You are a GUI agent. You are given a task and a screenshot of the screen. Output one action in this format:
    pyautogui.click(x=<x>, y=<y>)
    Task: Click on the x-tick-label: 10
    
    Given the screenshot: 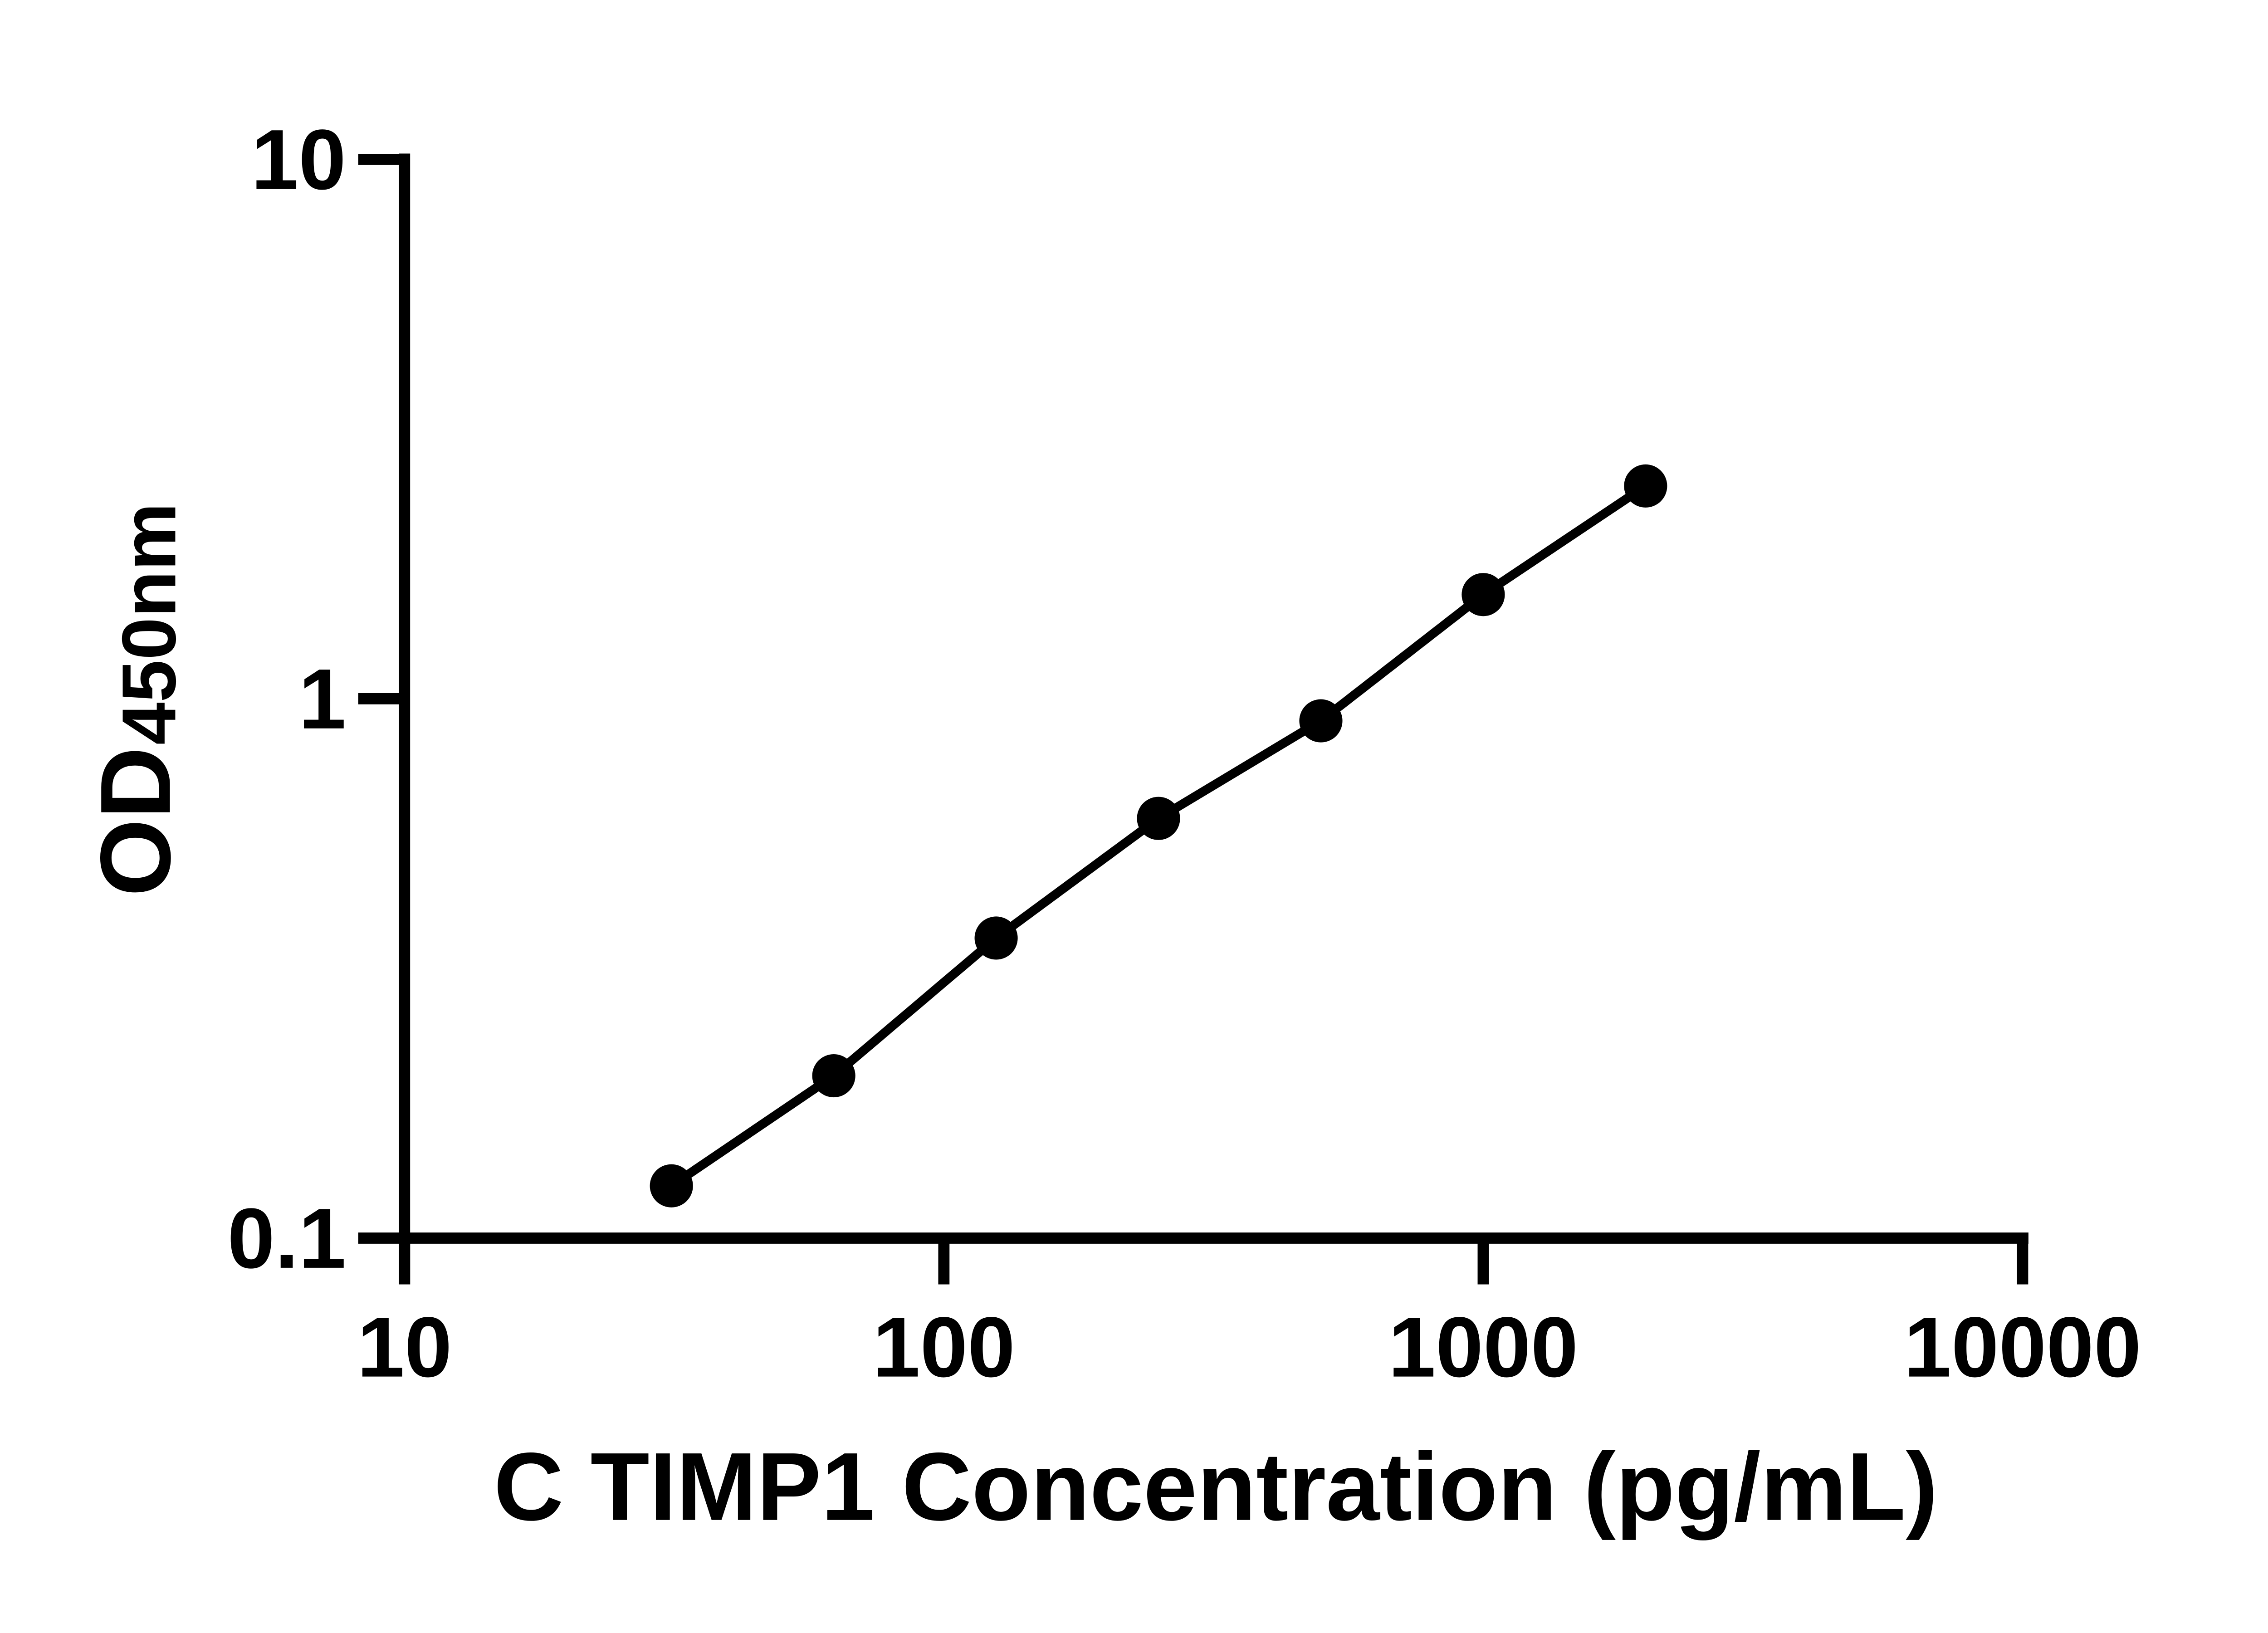 What is the action you would take?
    pyautogui.click(x=405, y=1347)
    